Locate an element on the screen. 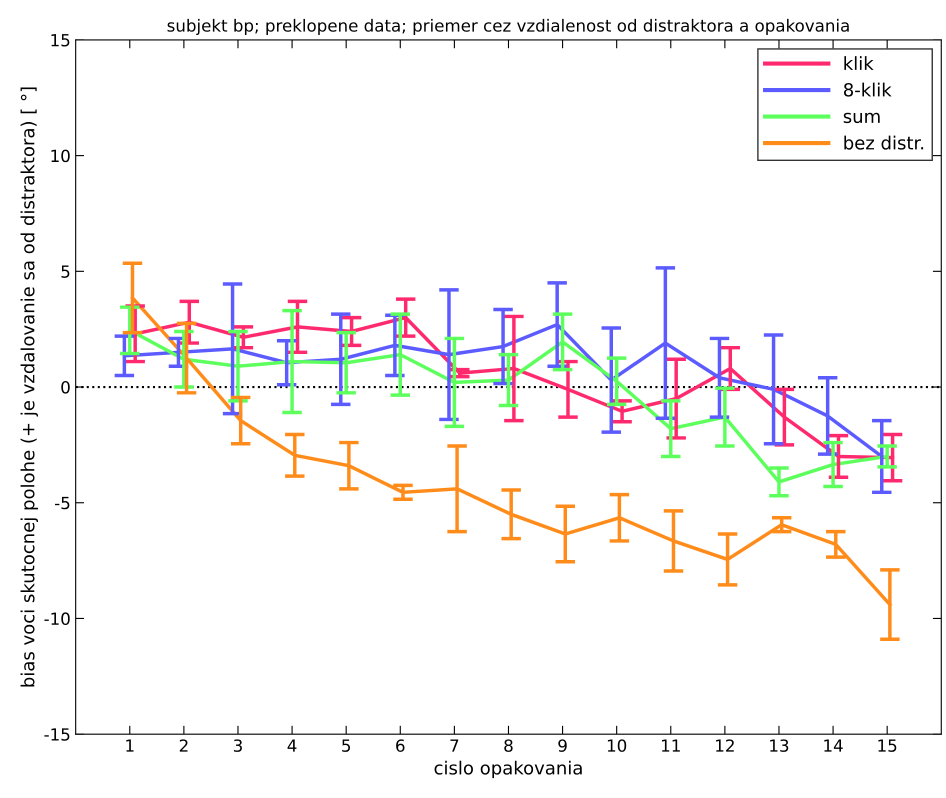 Image resolution: width=946 pixels, height=798 pixels. x-tick-label: 4 is located at coordinates (292, 746).